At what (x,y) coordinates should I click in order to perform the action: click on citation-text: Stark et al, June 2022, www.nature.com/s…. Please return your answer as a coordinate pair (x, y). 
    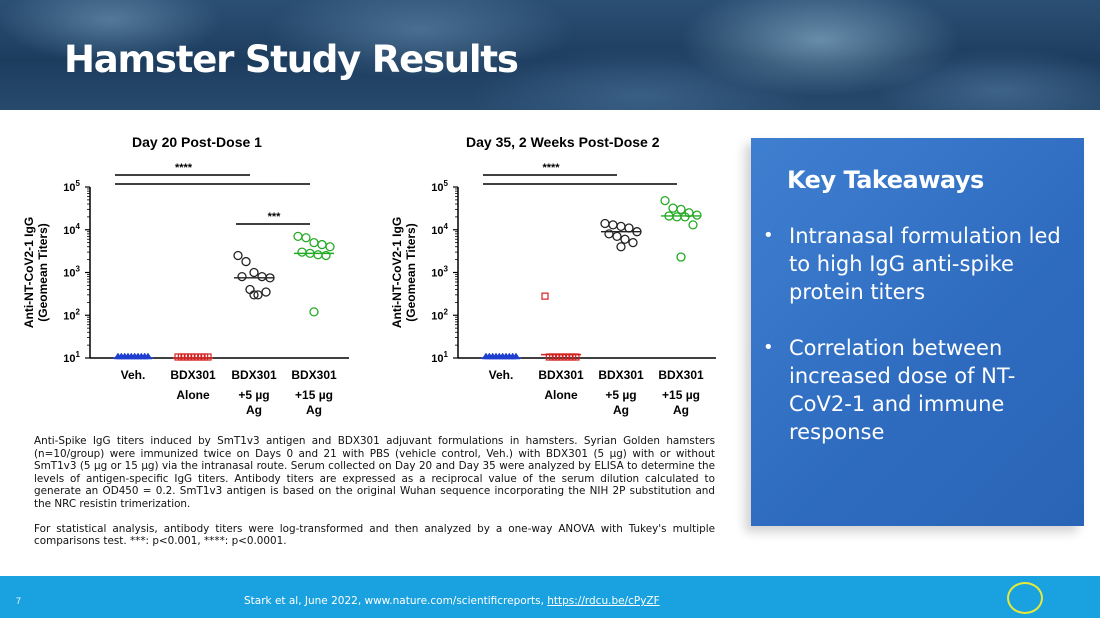
    Looking at the image, I should click on (396, 601).